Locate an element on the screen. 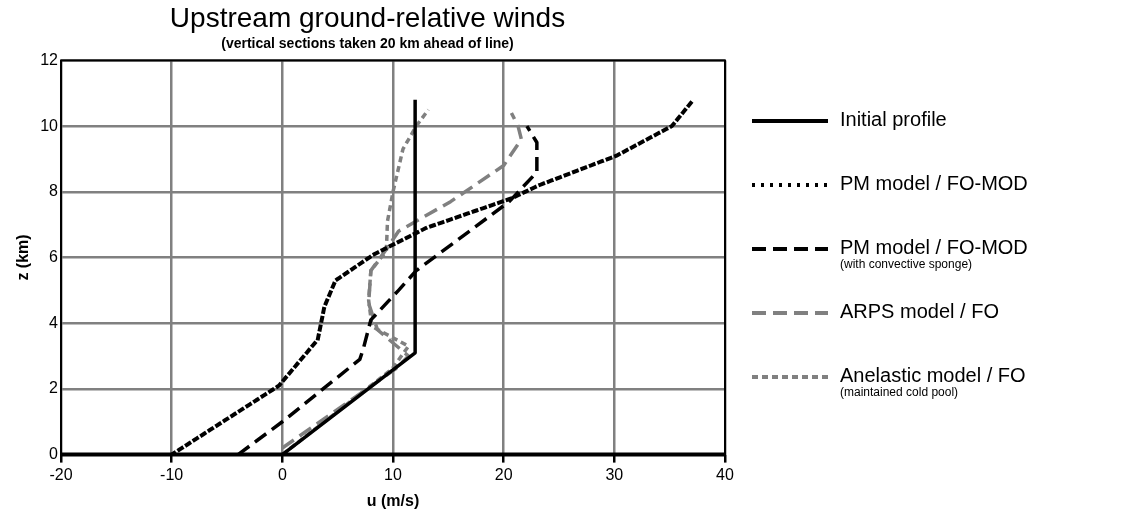  legend-label: PM model / FO-MOD is located at coordinates (934, 183).